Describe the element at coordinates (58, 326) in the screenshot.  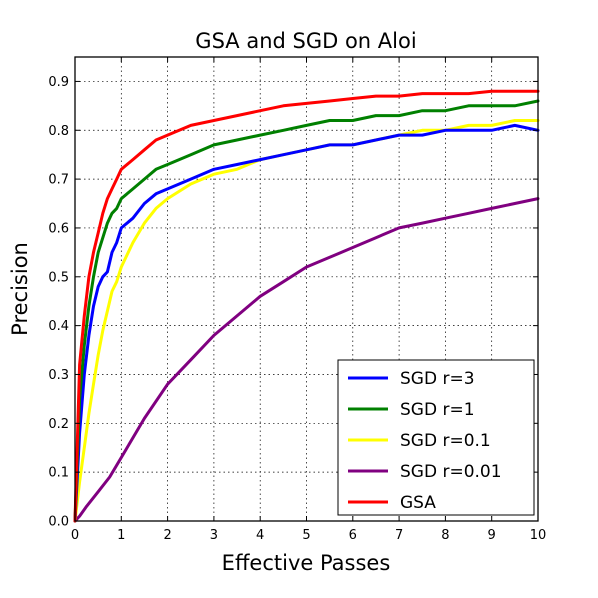
I see `y-tick-label: 0.4` at that location.